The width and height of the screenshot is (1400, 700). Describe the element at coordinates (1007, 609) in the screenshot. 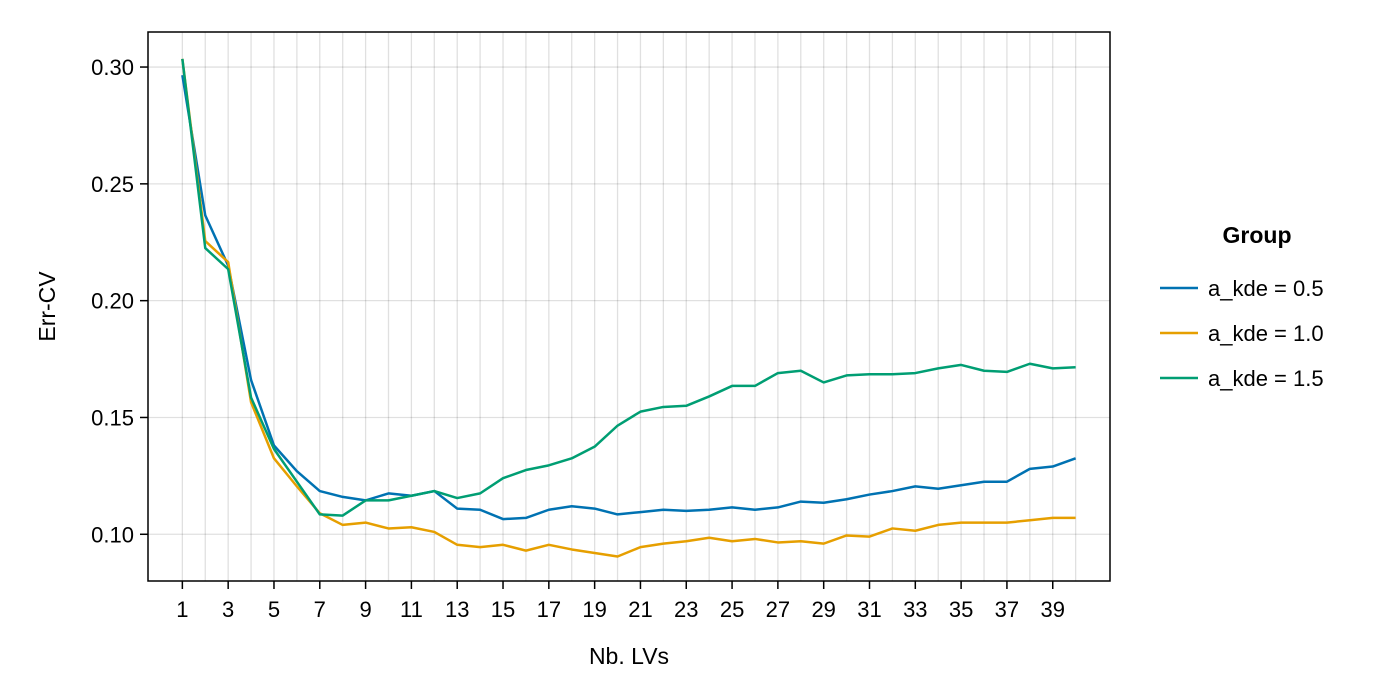

I see `x-tick-label: 37` at that location.